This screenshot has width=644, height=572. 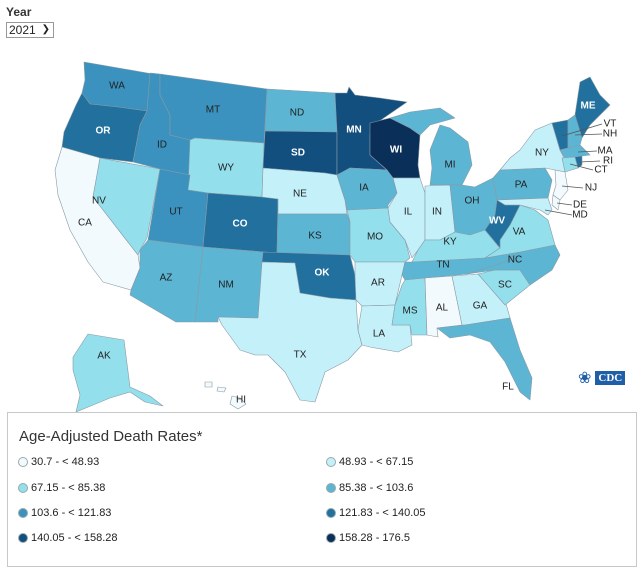 I want to click on state-nc, so click(x=513, y=265).